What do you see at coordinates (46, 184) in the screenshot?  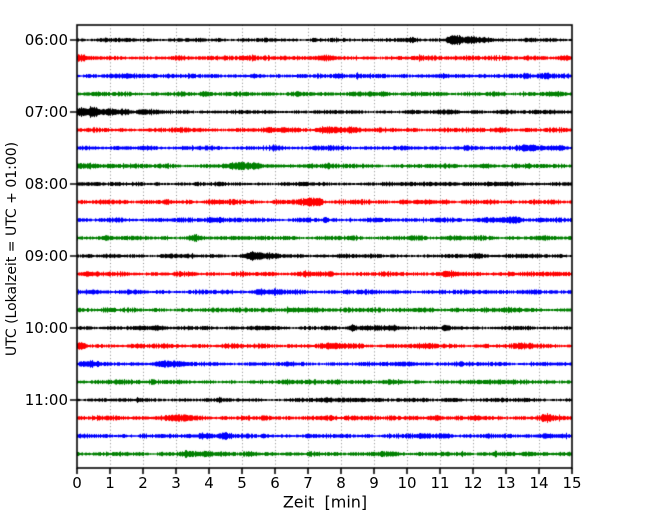 I see `y-tick-label: 08:00` at bounding box center [46, 184].